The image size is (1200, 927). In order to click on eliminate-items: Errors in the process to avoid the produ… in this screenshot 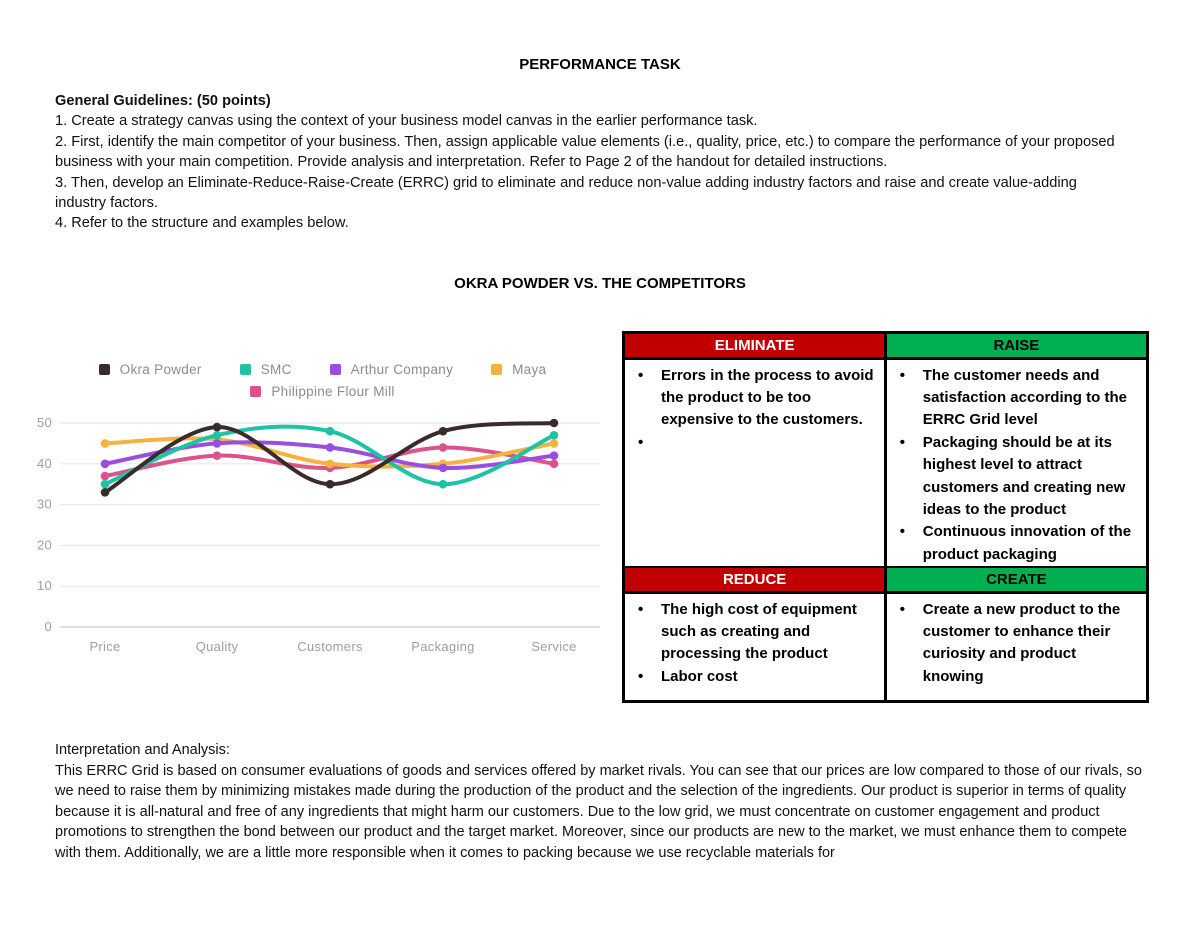, I will do `click(750, 410)`.